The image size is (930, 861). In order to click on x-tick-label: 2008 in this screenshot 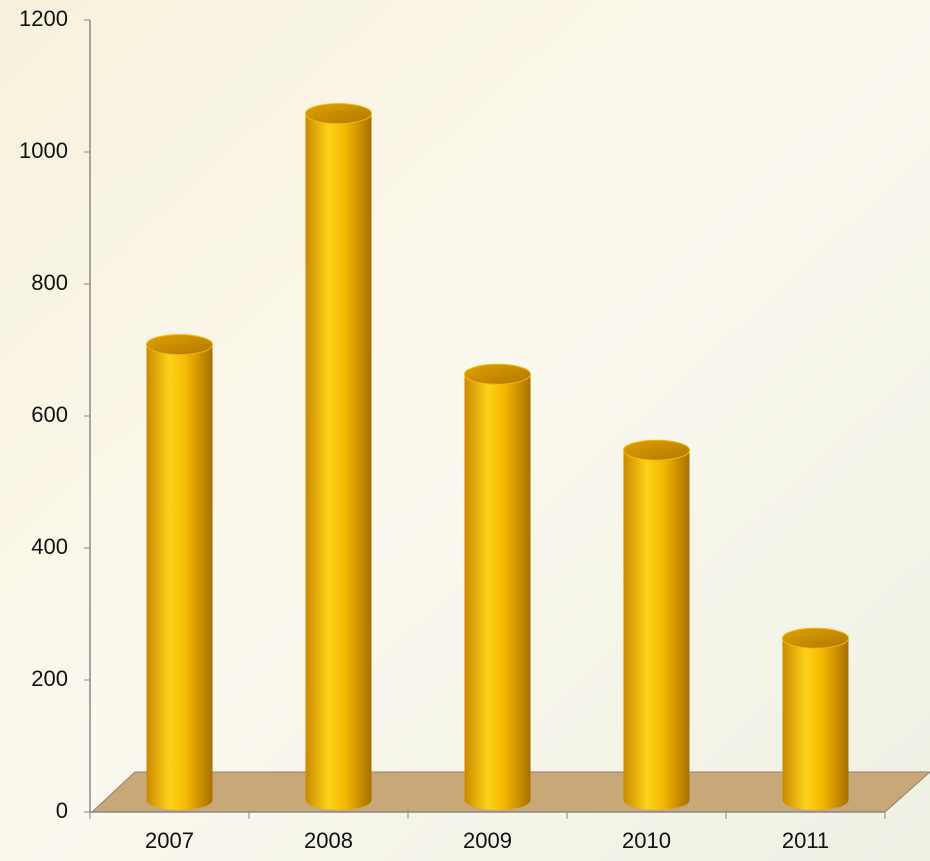, I will do `click(328, 840)`.